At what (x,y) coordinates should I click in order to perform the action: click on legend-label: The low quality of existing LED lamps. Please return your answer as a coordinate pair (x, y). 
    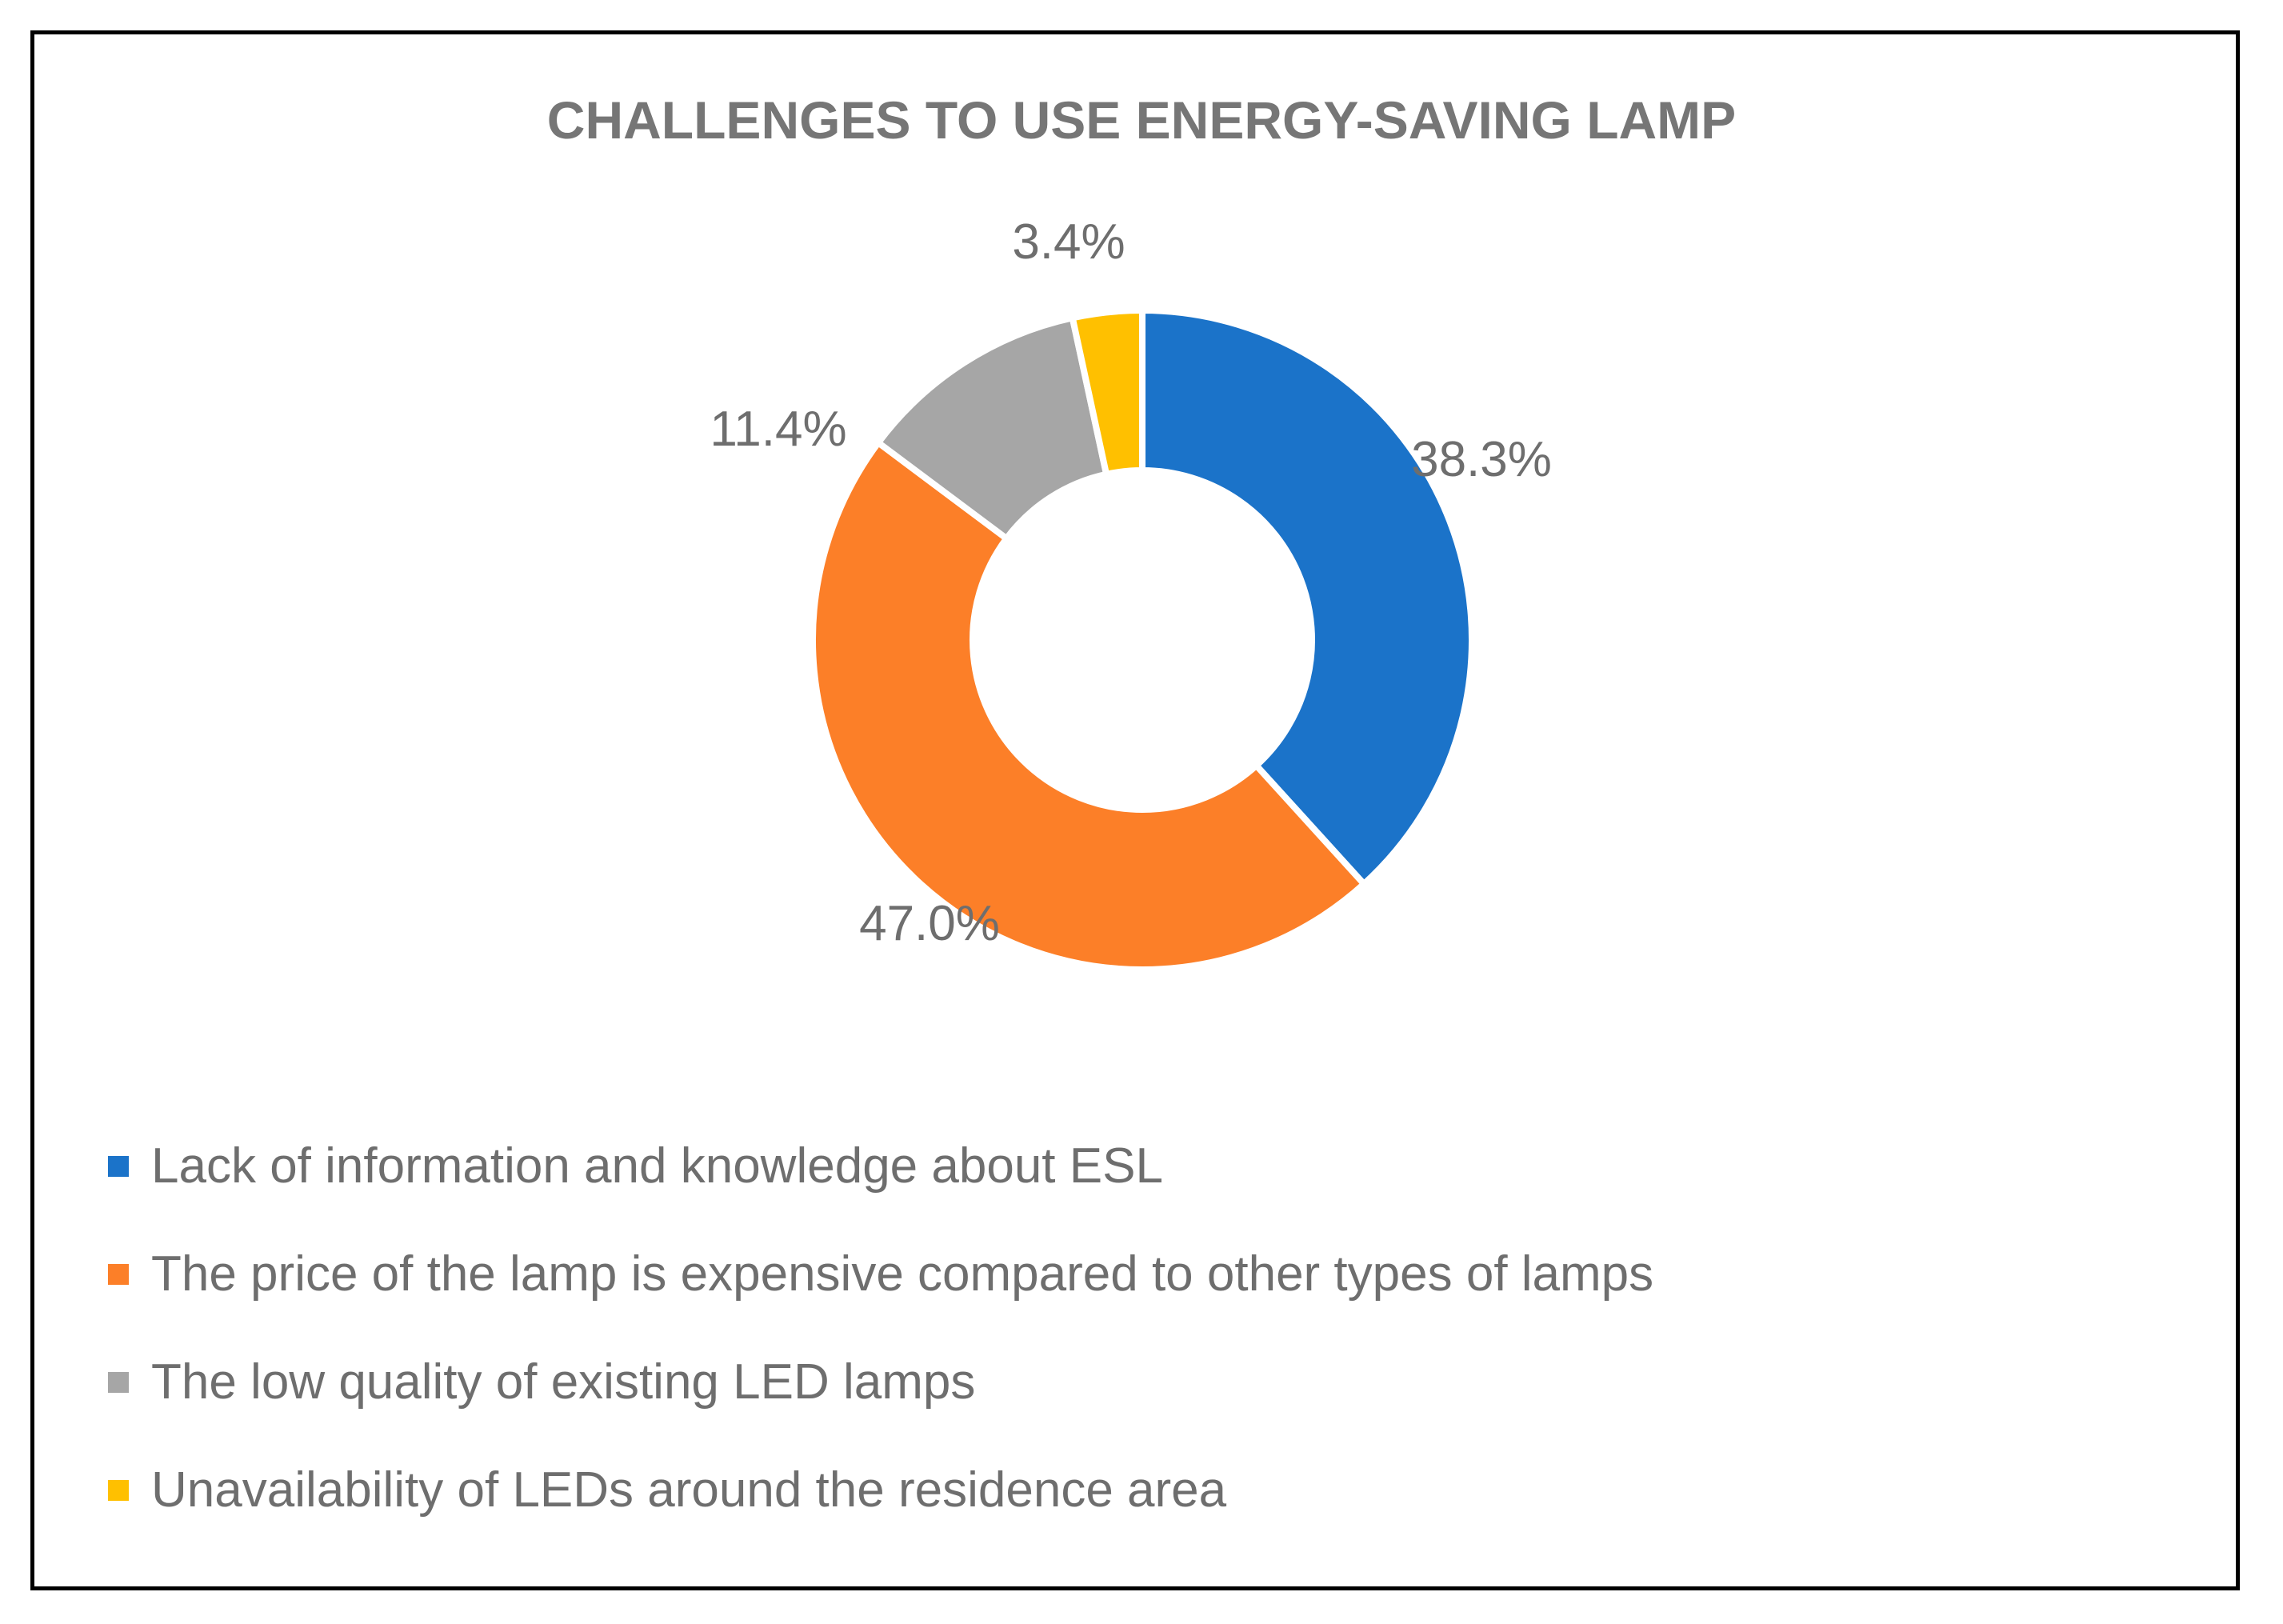
    Looking at the image, I should click on (563, 1382).